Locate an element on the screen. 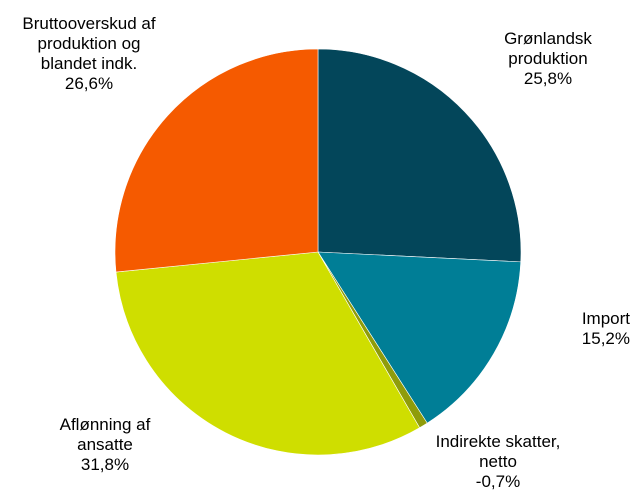 Image resolution: width=635 pixels, height=501 pixels. slice-label-name-line: Aflønning af is located at coordinates (105, 424).